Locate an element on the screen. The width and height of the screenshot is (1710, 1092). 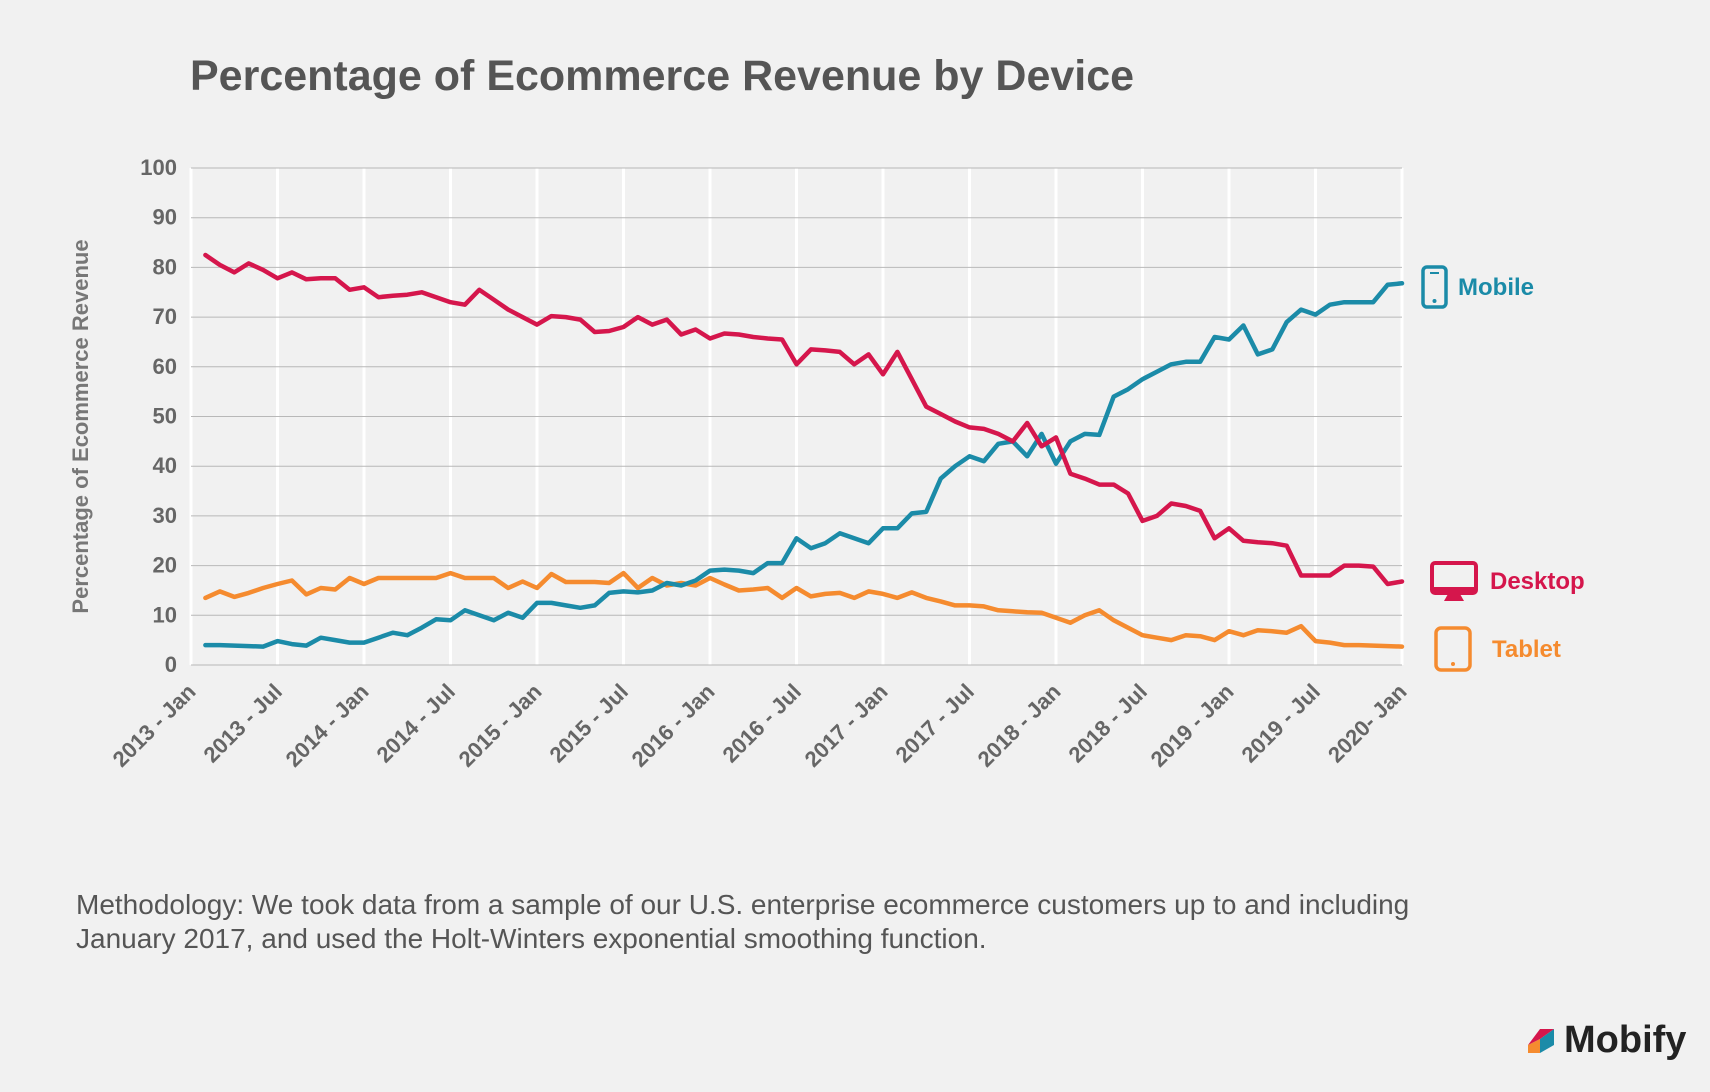
mobify-logo-icon is located at coordinates (1541, 1041).